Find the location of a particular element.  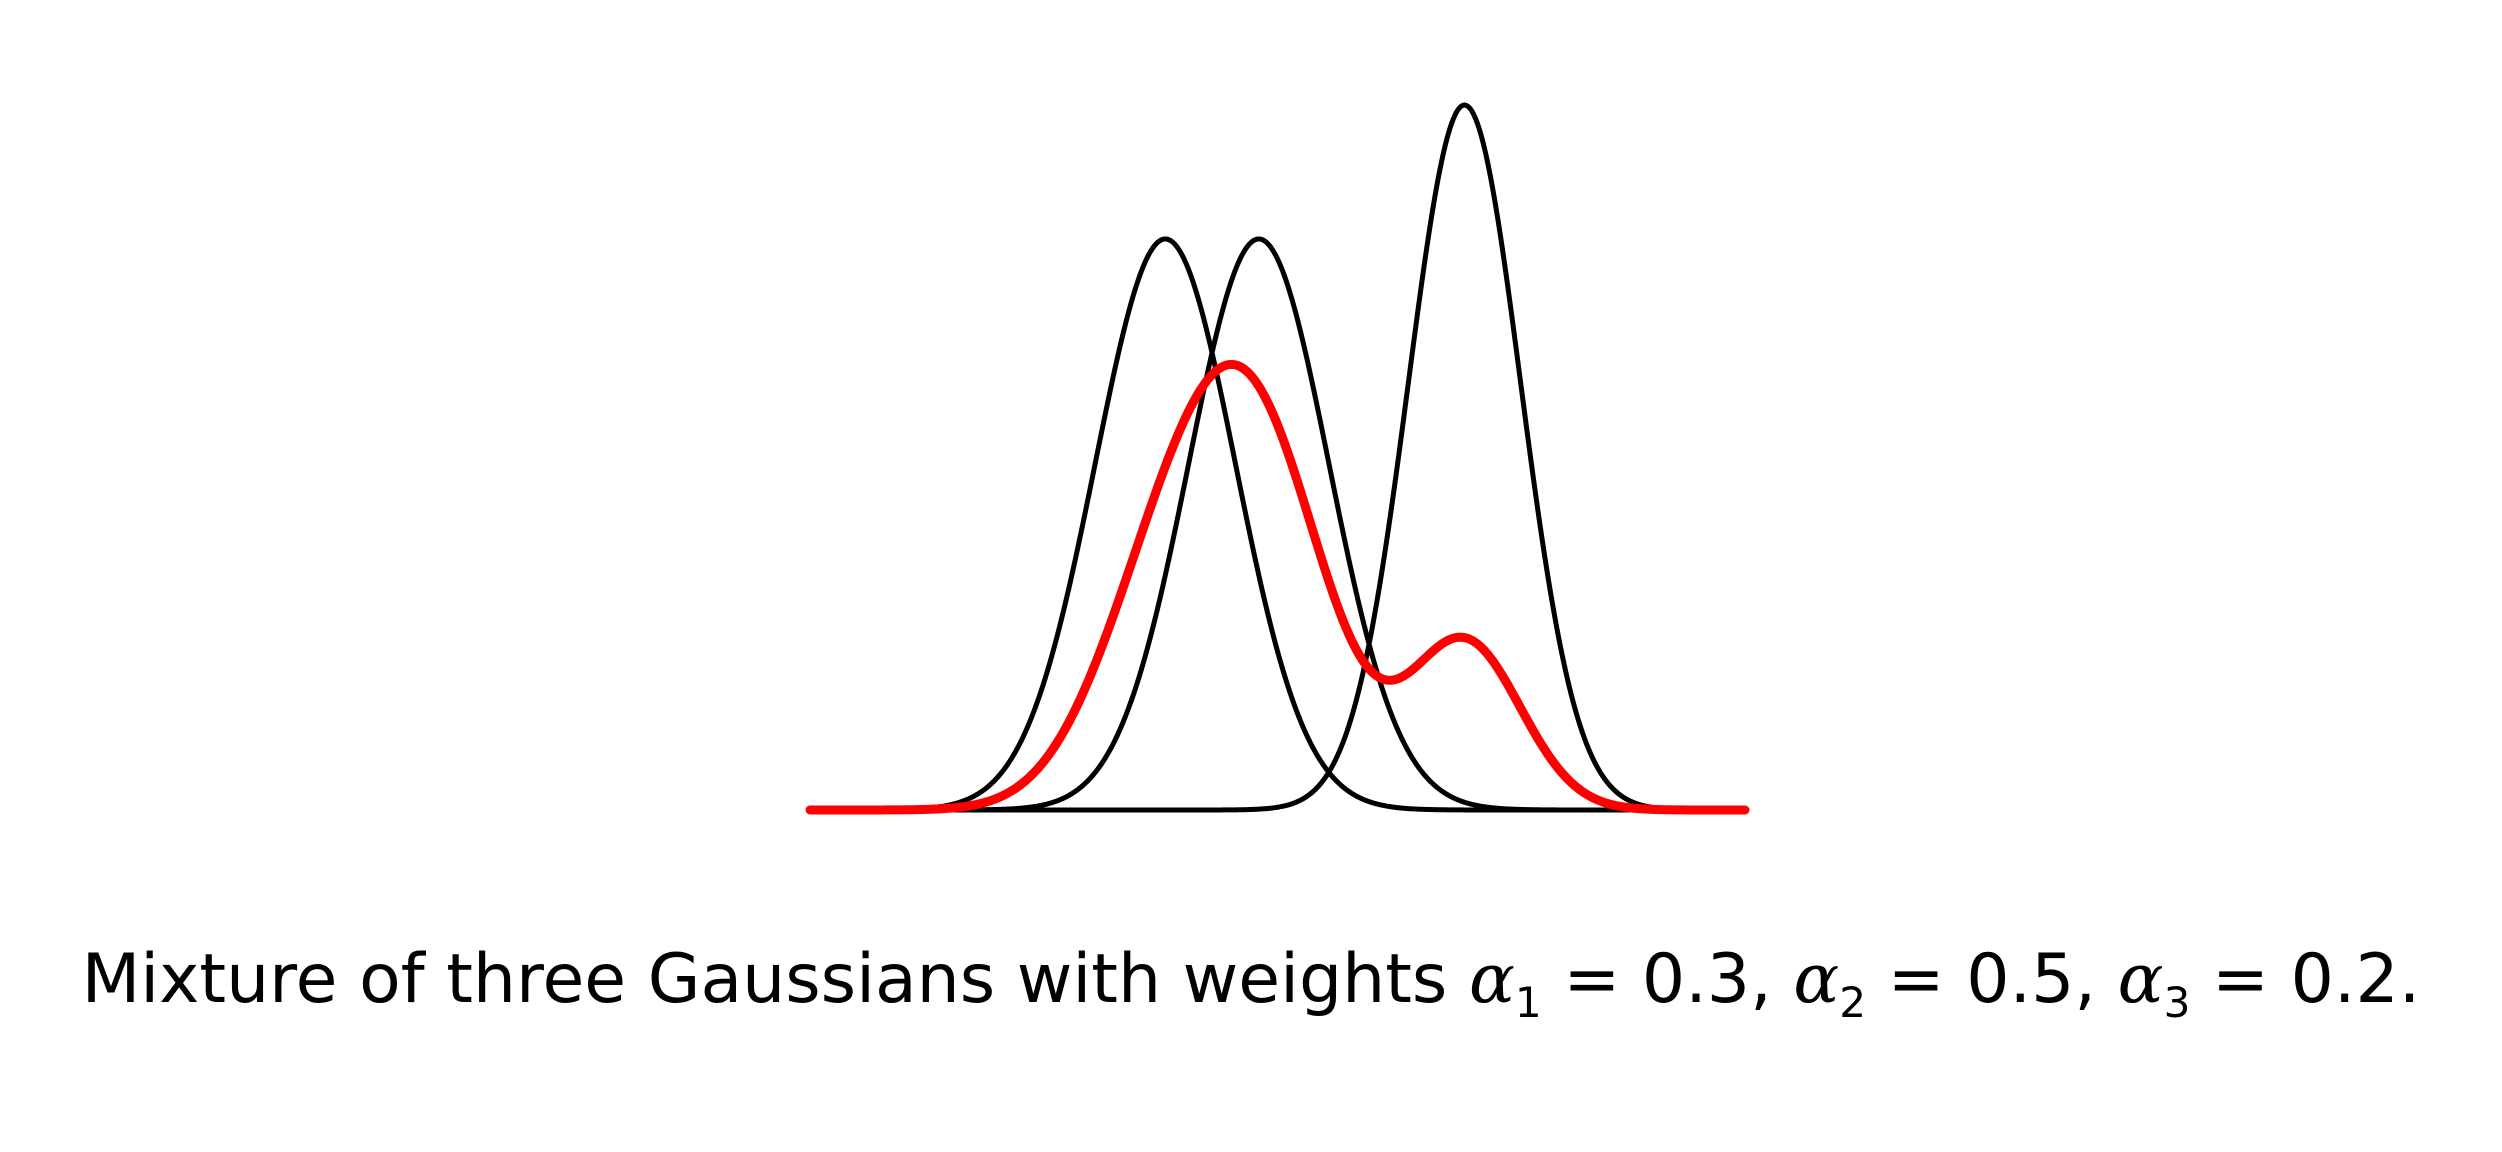

mixture-curve-group is located at coordinates (1277, 587).